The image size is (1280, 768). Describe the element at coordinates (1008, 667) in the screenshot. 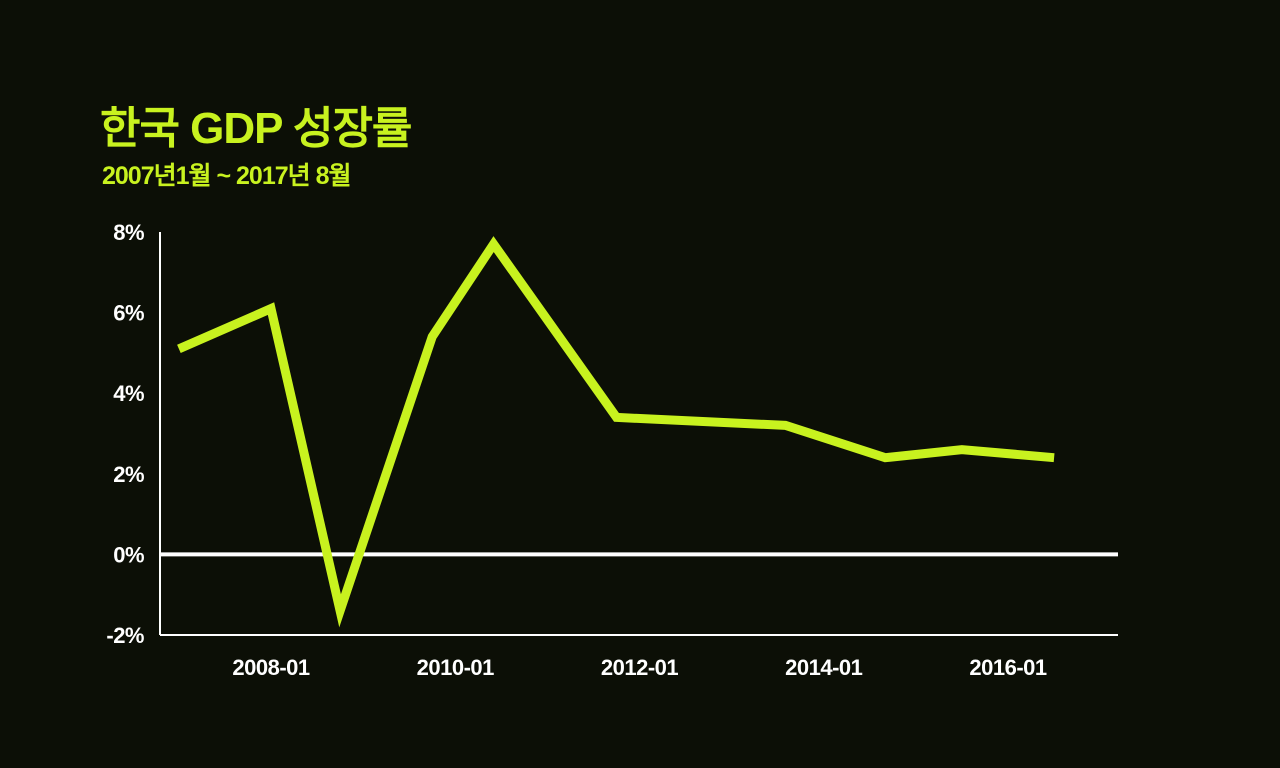

I see `x-tick-label: 2016-01` at that location.